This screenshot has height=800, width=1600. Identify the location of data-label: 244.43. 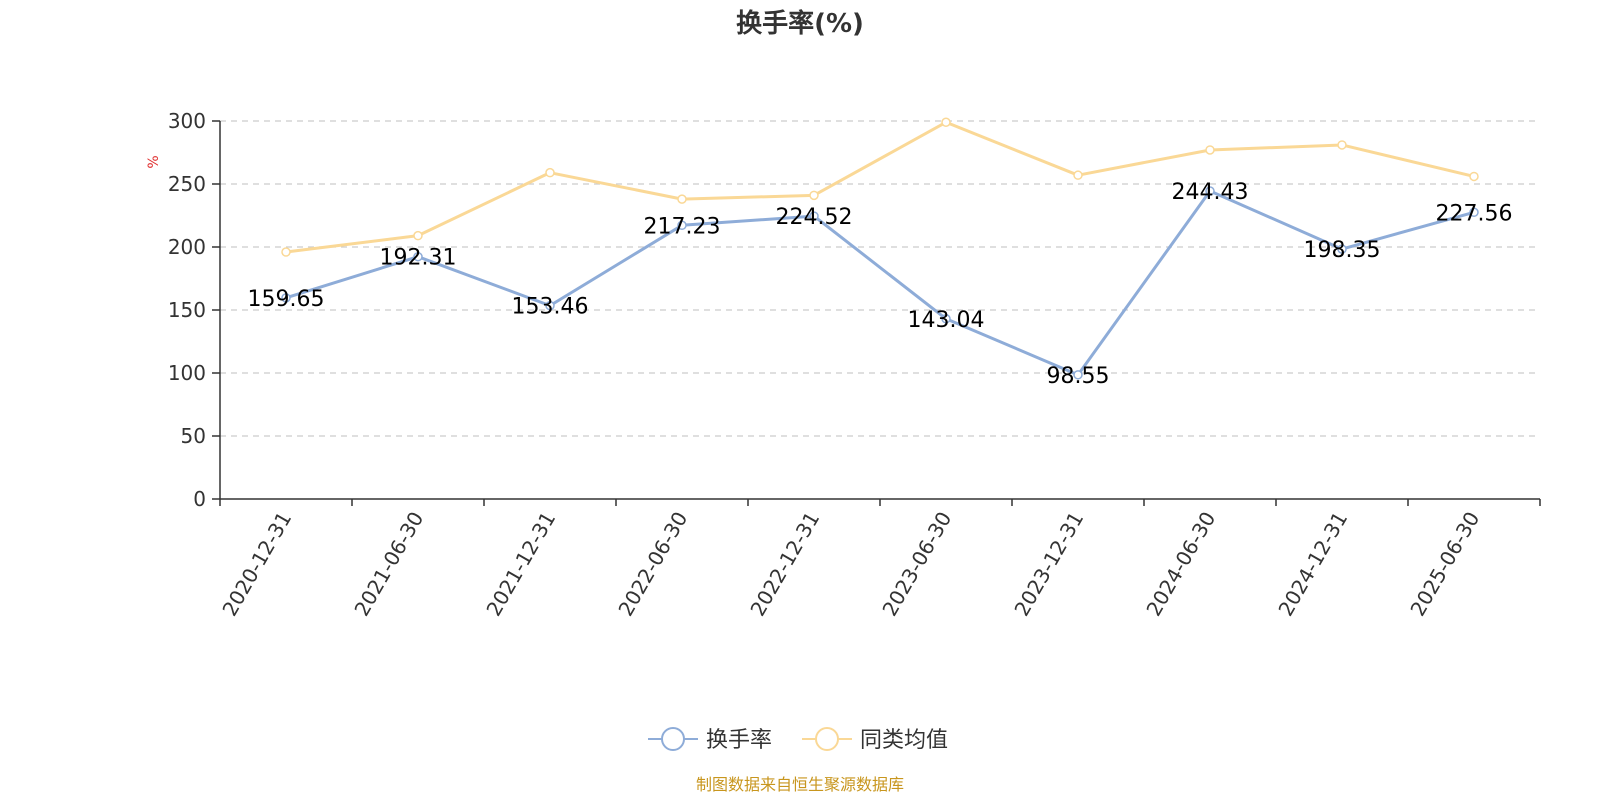
(1210, 192).